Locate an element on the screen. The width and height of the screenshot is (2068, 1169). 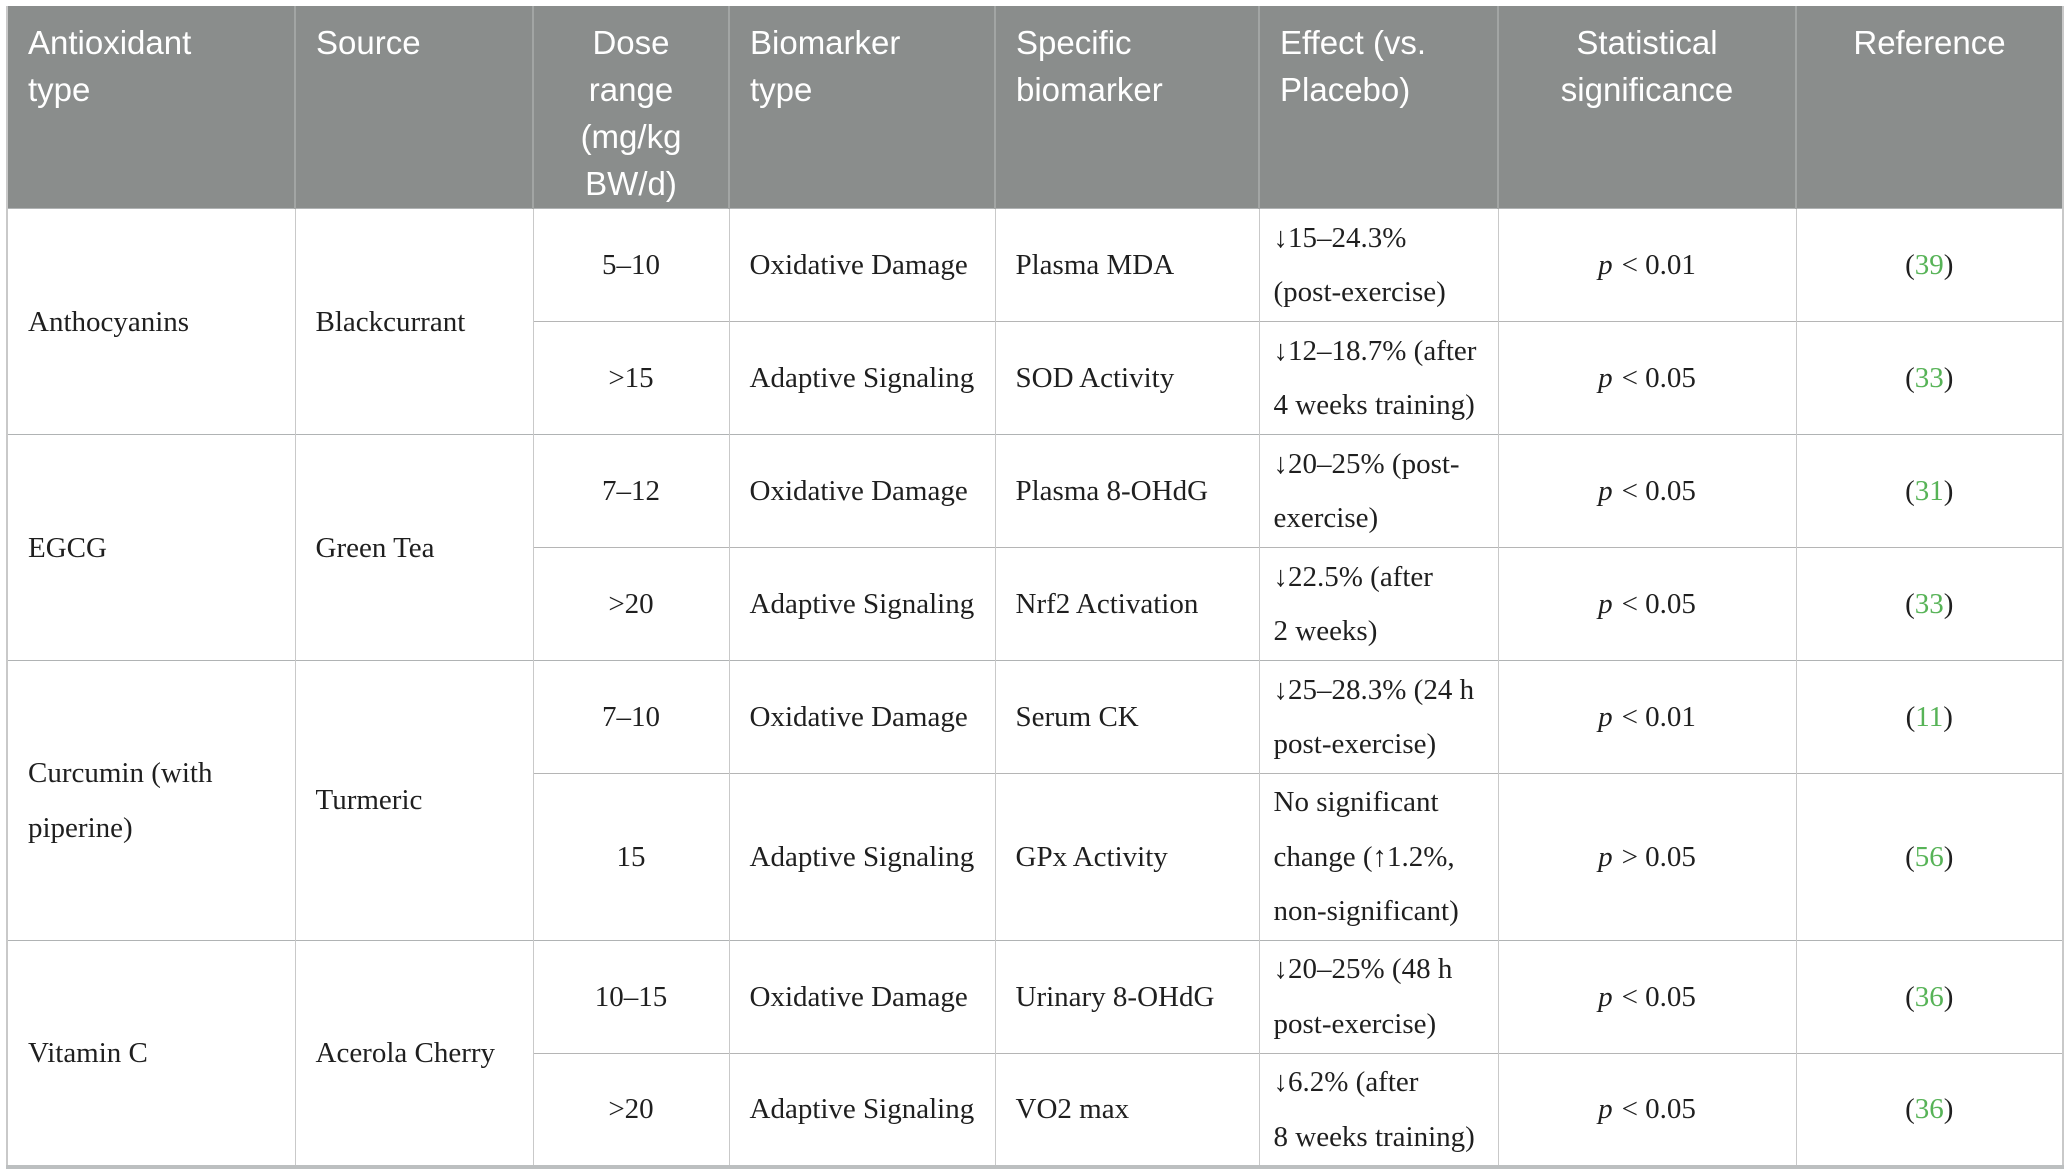
column-header-reference: Reference is located at coordinates (1929, 107).